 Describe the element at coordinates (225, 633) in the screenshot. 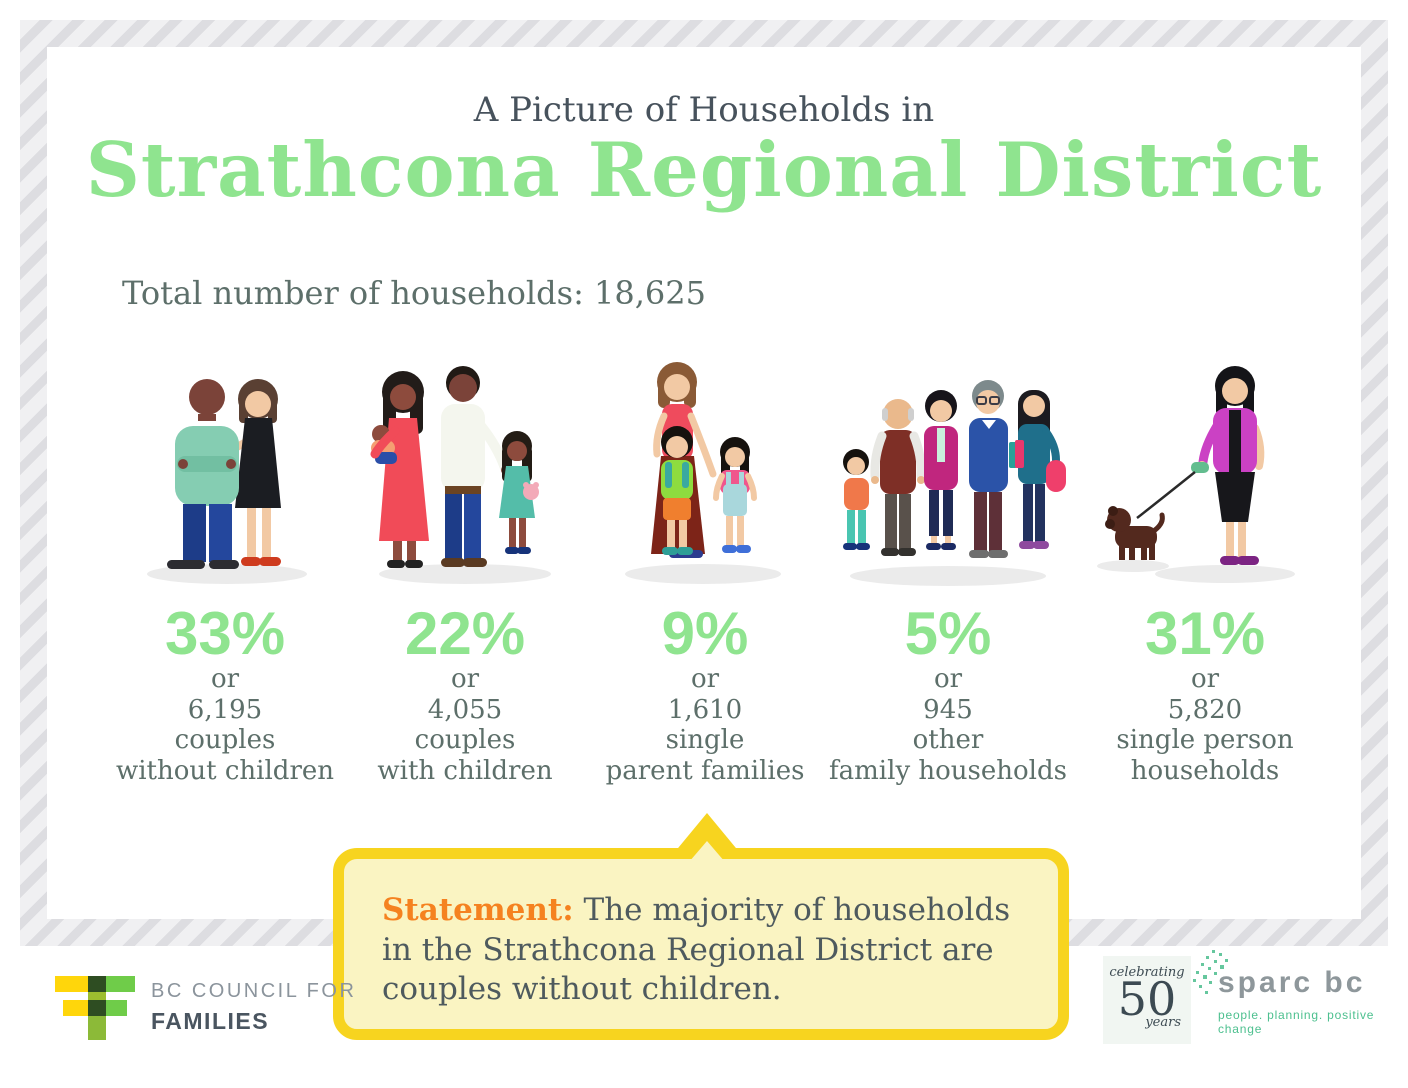

I see `percent-value: 33%` at that location.